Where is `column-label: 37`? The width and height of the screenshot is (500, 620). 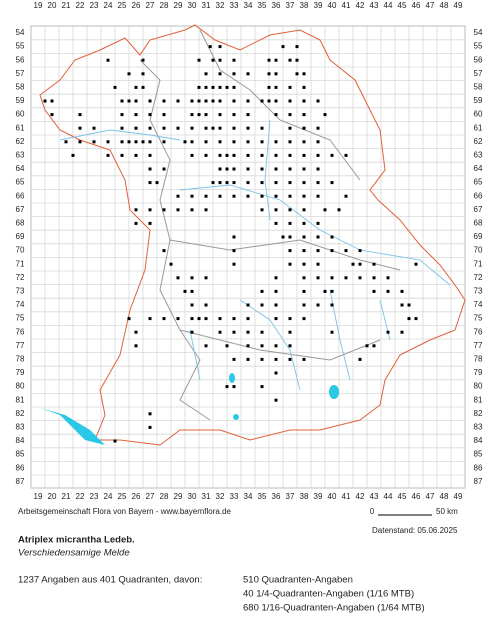
column-label: 37 is located at coordinates (290, 496).